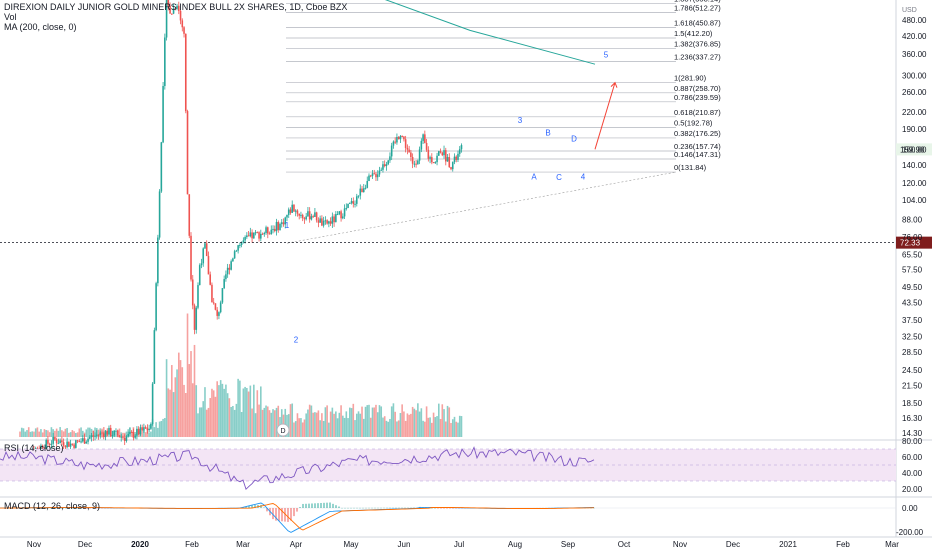 The width and height of the screenshot is (932, 550). Describe the element at coordinates (914, 92) in the screenshot. I see `price-tick-label: 260.00` at that location.